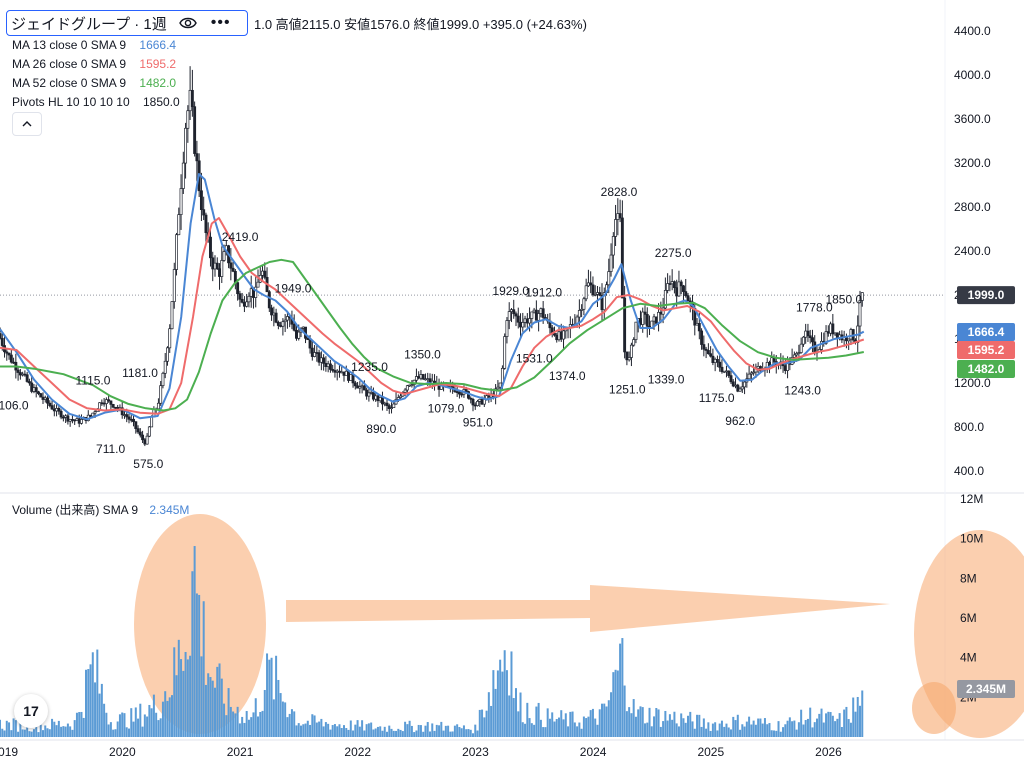  What do you see at coordinates (89, 24) in the screenshot?
I see `symbol-title: ジェイドグループ · 1週` at bounding box center [89, 24].